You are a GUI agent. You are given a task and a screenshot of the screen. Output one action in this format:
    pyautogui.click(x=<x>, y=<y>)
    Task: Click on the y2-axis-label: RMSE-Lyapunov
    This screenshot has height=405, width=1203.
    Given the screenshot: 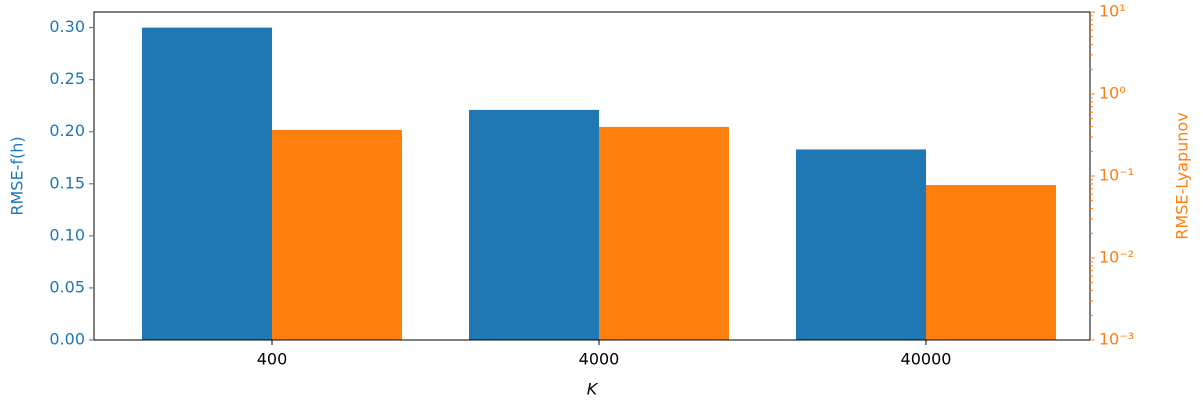 What is the action you would take?
    pyautogui.click(x=1182, y=175)
    